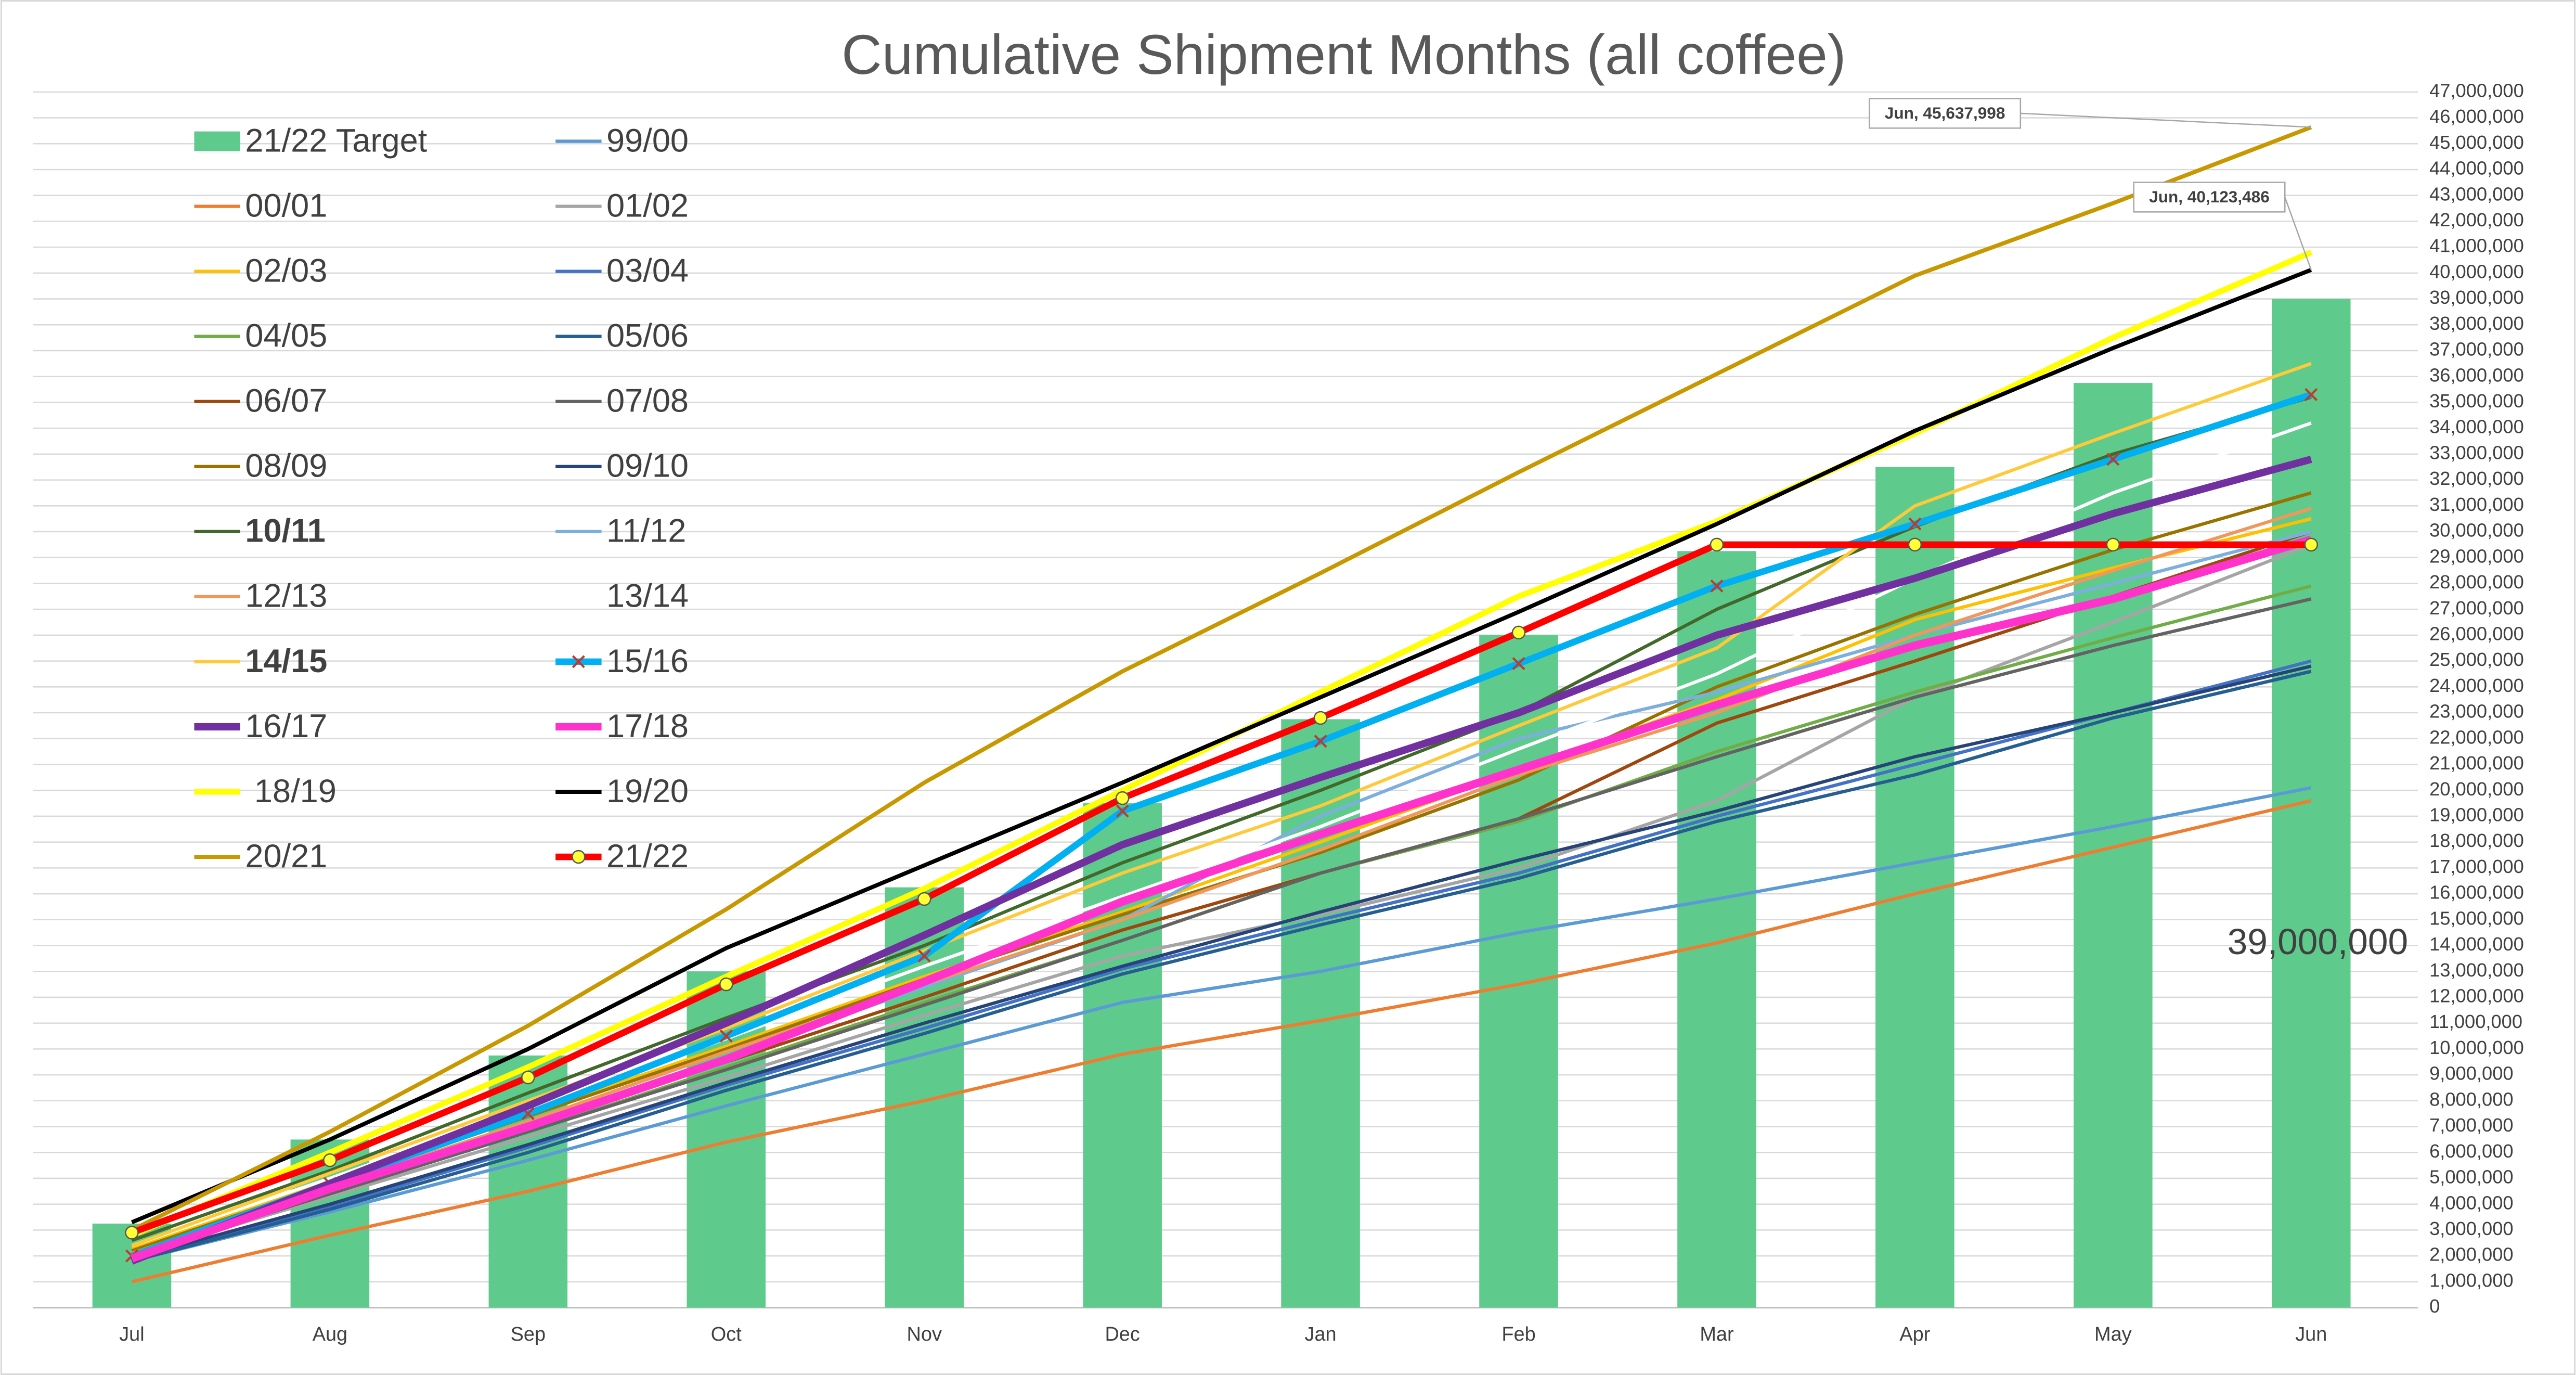  I want to click on y-tick-label: 38,000,000, so click(2477, 323).